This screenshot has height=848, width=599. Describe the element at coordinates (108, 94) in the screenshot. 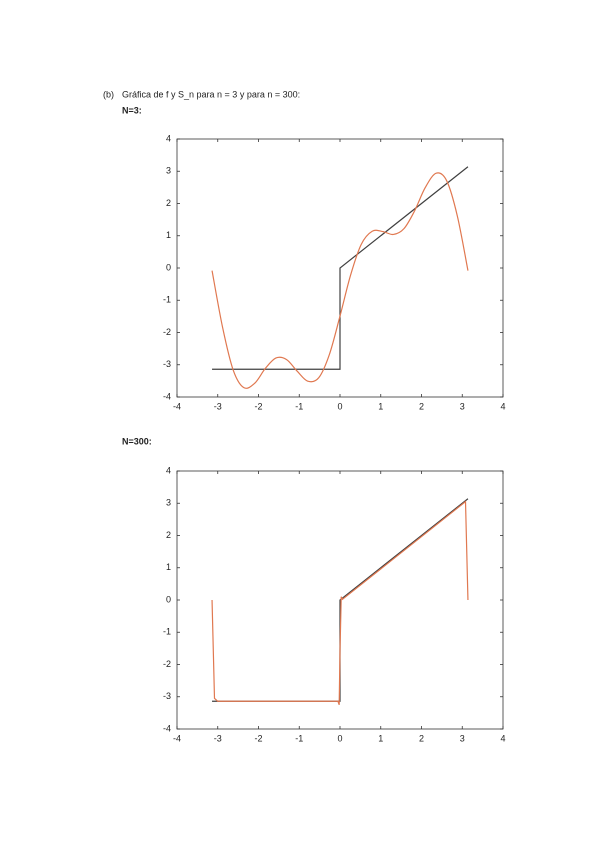

I see `item-label: (b)` at that location.